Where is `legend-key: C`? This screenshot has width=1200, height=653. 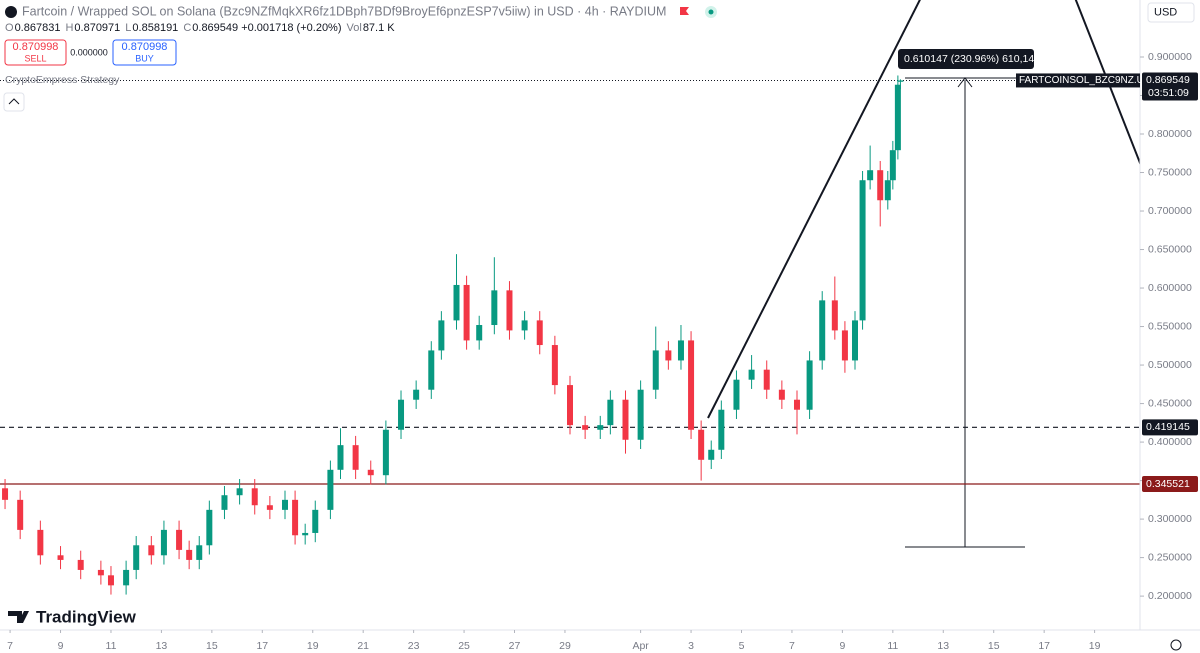 legend-key: C is located at coordinates (187, 28).